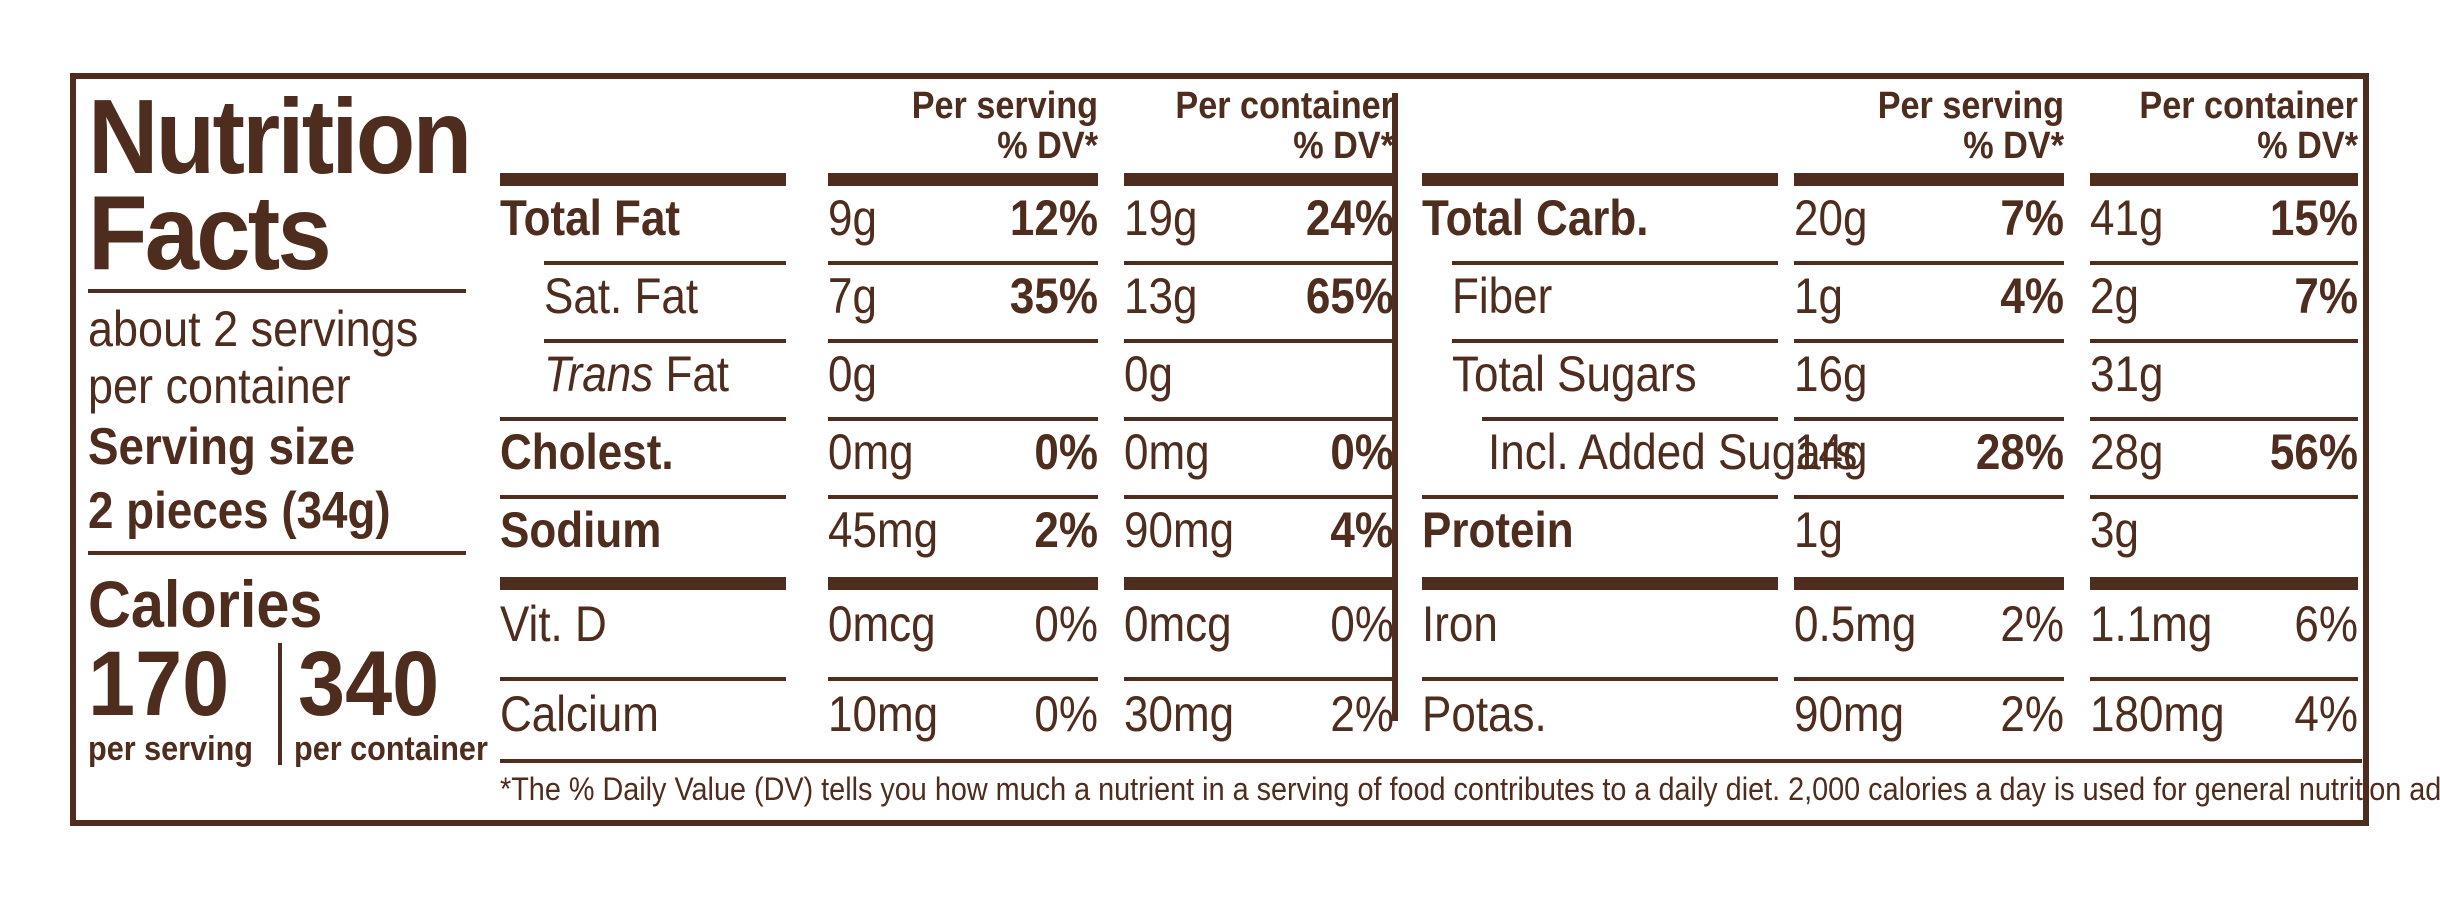 The image size is (2440, 906). Describe the element at coordinates (587, 452) in the screenshot. I see `left-row-3-name: Cholest.` at that location.